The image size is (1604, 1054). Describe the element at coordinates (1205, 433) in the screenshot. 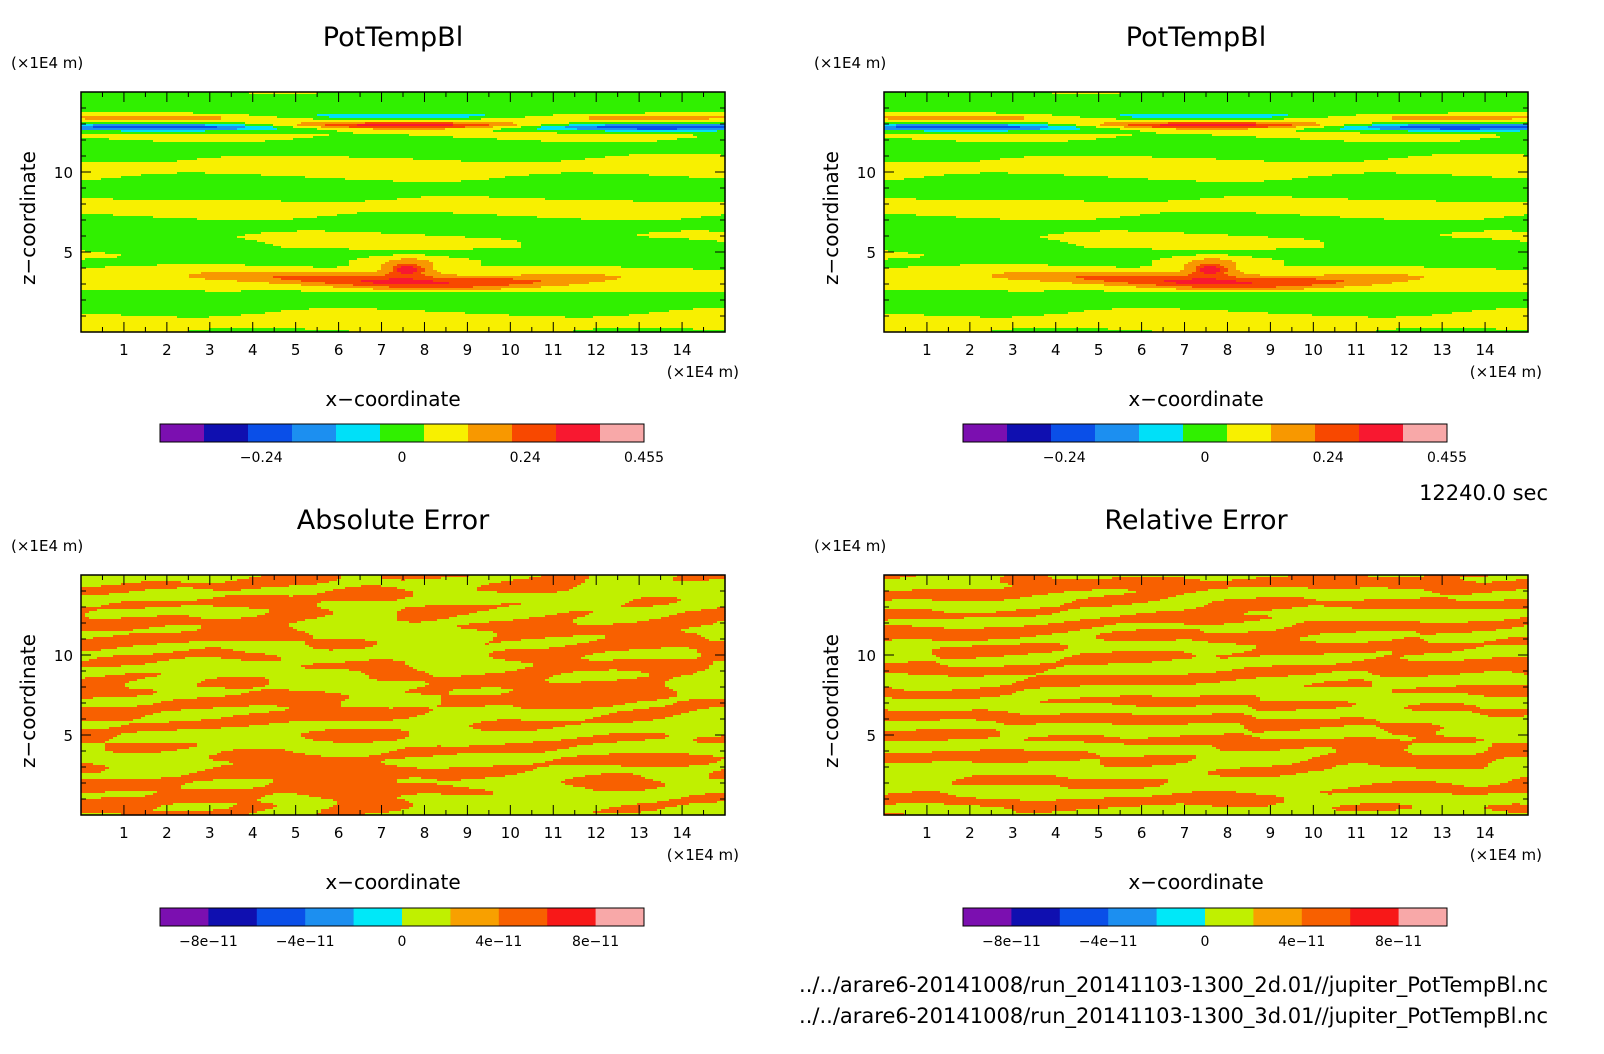

I see `colorbar-frame` at that location.